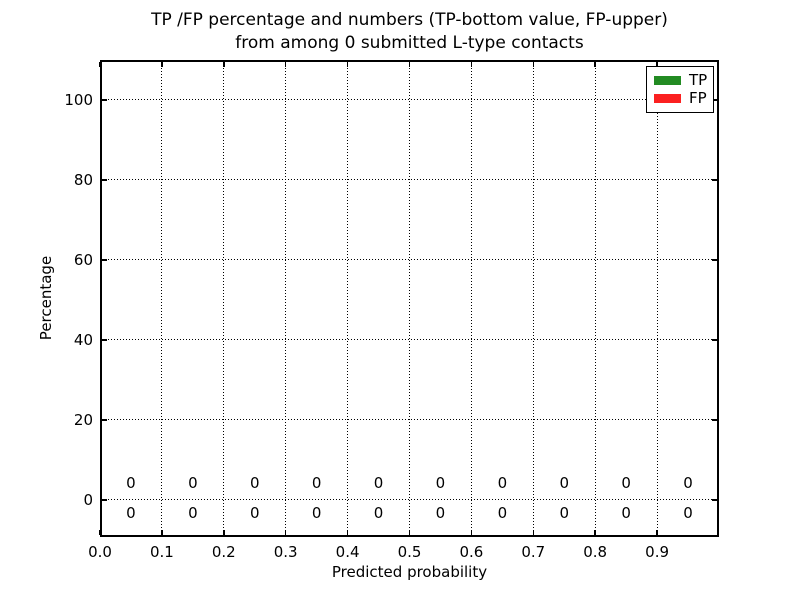 Image resolution: width=800 pixels, height=600 pixels. I want to click on y-tick-label: 40, so click(83, 339).